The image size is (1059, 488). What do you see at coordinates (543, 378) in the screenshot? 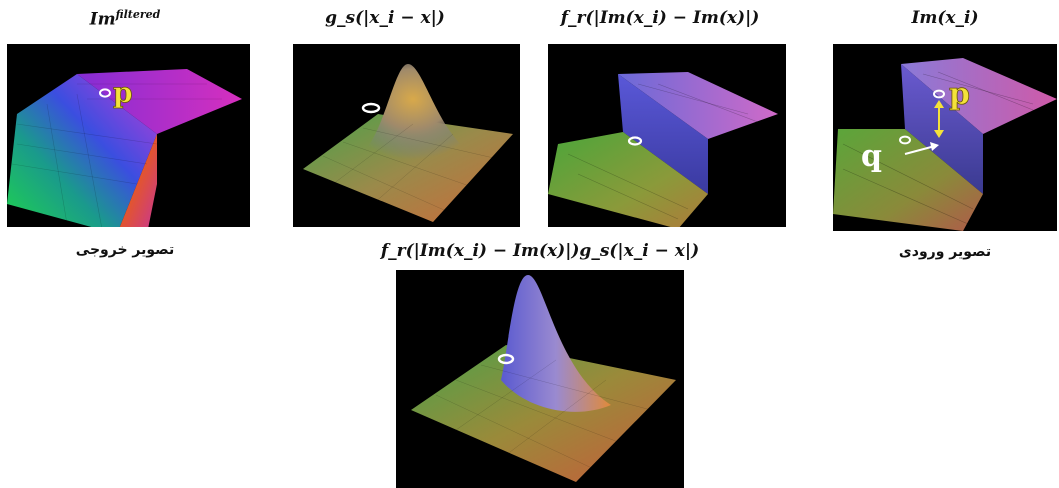
I see `combined-surface-plot` at bounding box center [543, 378].